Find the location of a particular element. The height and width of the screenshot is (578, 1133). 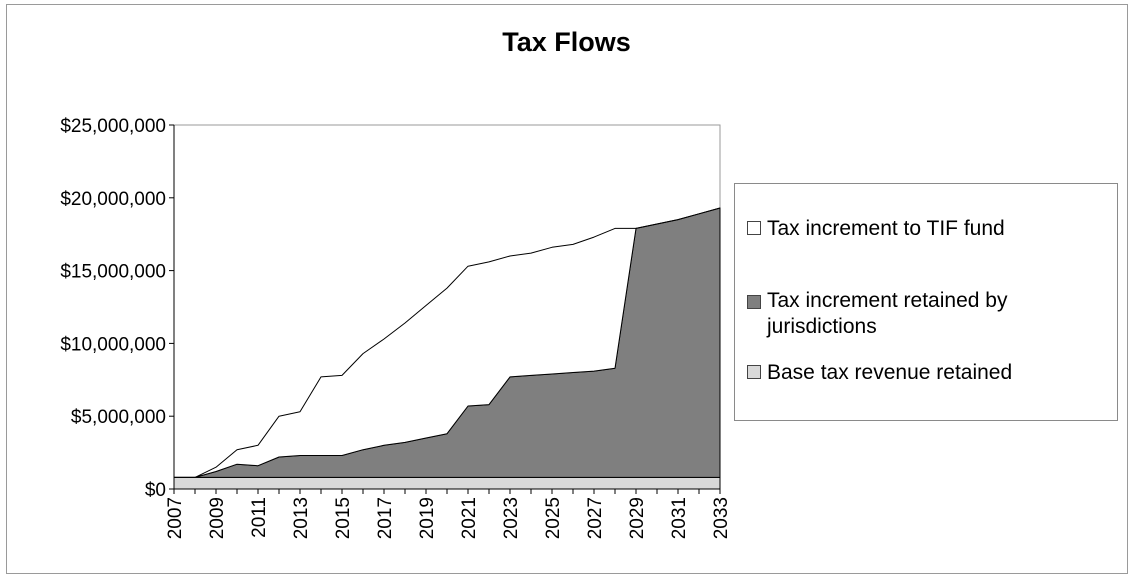

y-tick-label: $5,000,000 is located at coordinates (118, 417).